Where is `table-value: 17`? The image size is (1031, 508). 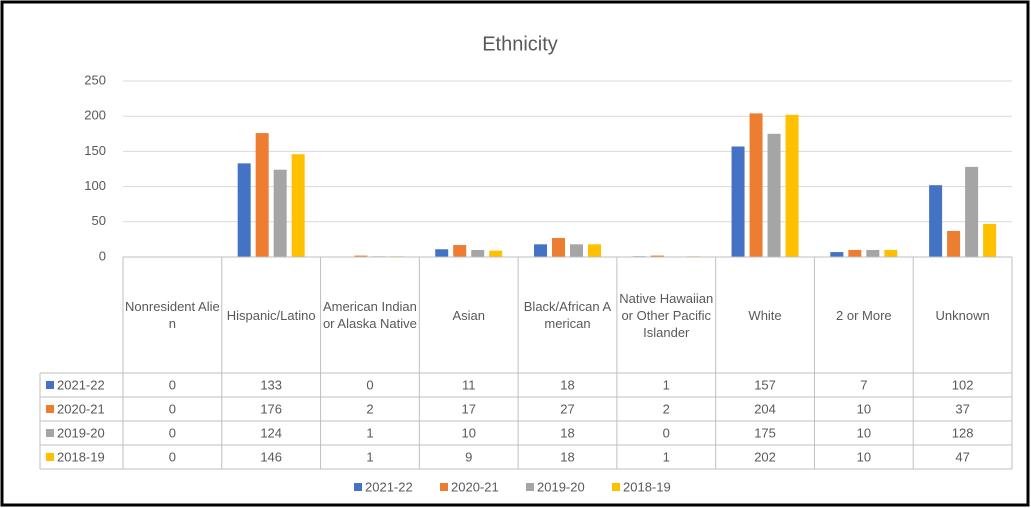
table-value: 17 is located at coordinates (468, 408).